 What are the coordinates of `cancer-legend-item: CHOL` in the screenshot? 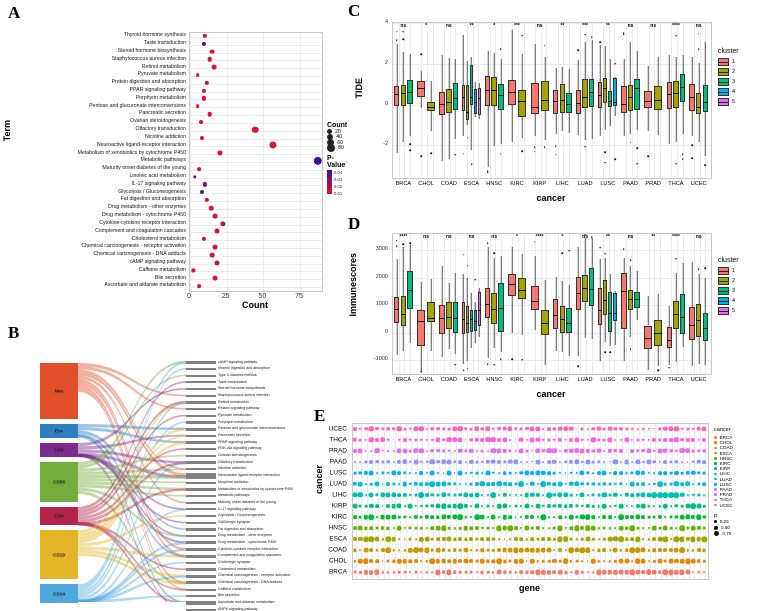 It's located at (723, 442).